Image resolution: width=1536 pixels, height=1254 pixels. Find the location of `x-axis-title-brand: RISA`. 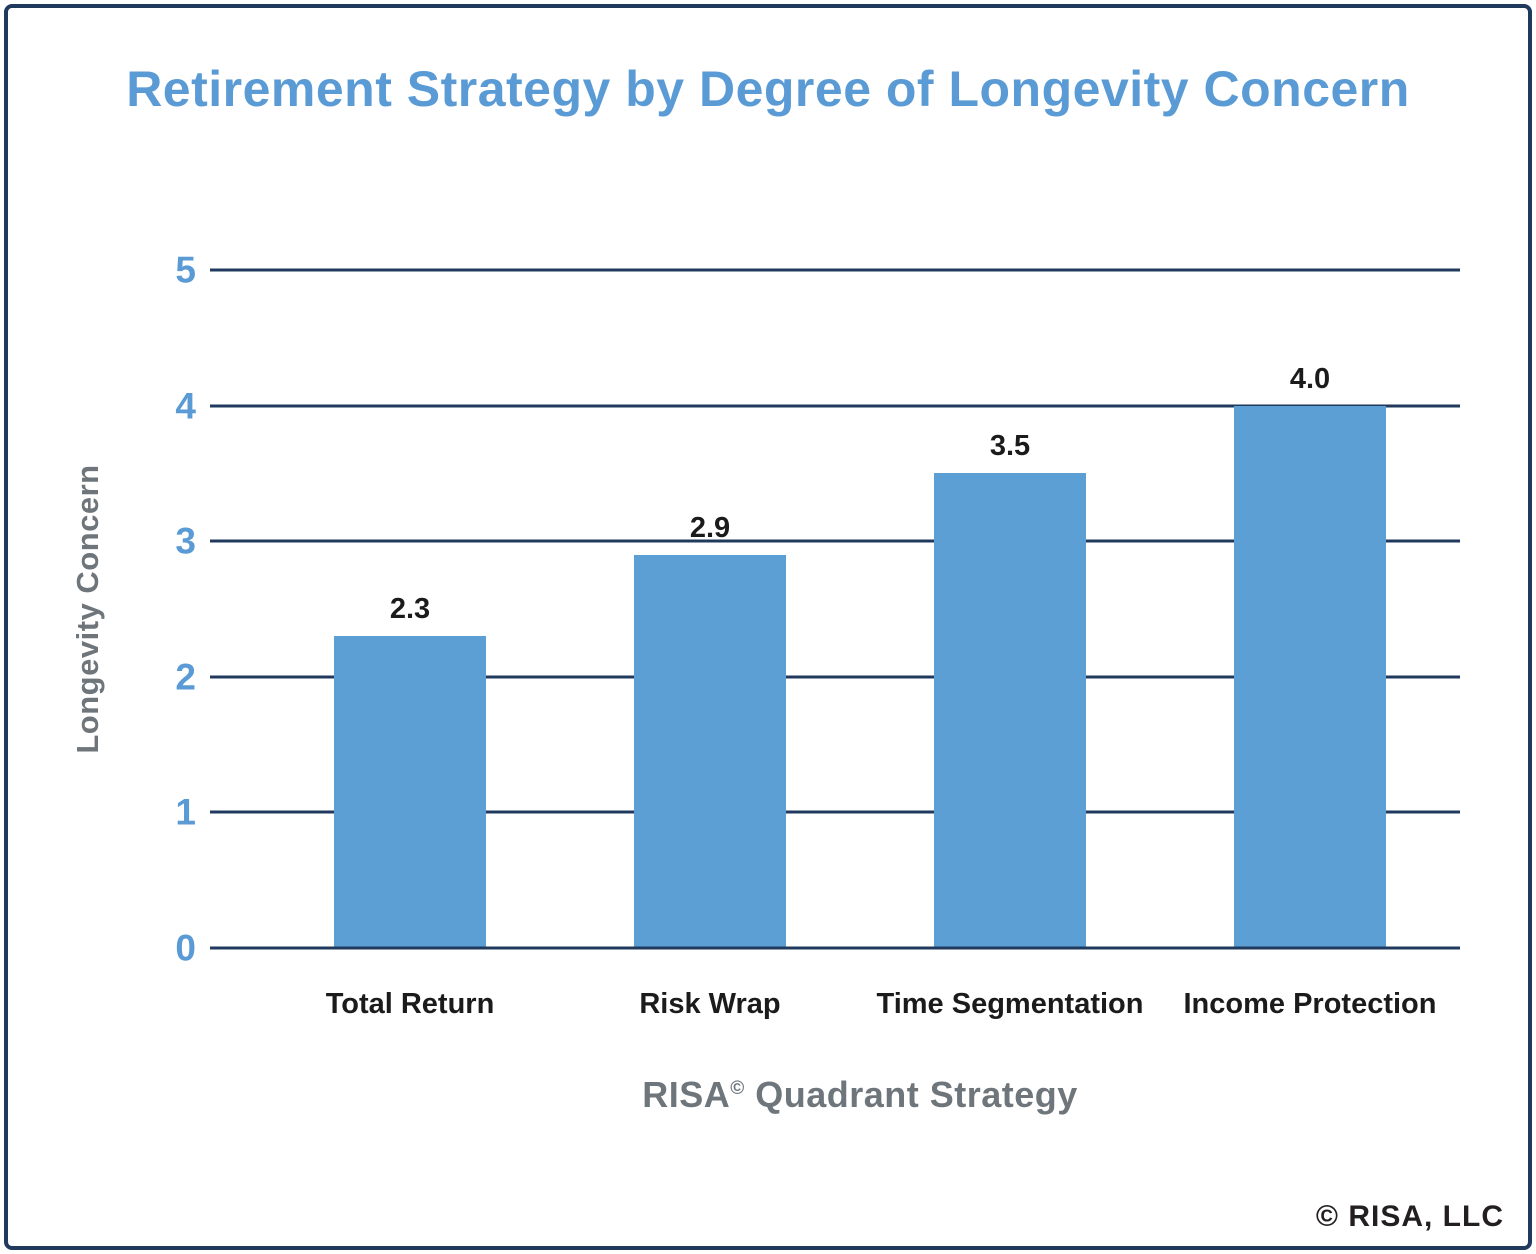

x-axis-title-brand: RISA is located at coordinates (686, 1094).